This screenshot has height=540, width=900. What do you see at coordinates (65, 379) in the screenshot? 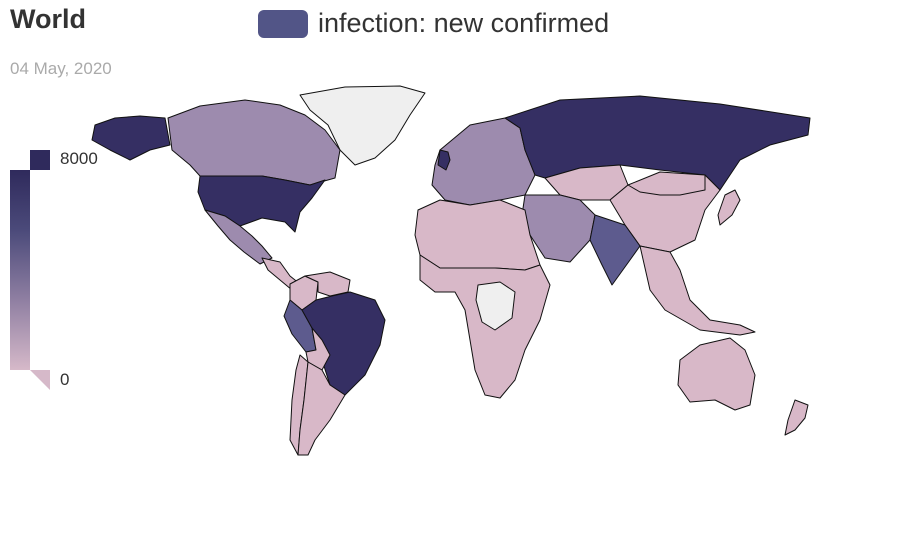
I see `visual-map-min-label: 0` at bounding box center [65, 379].